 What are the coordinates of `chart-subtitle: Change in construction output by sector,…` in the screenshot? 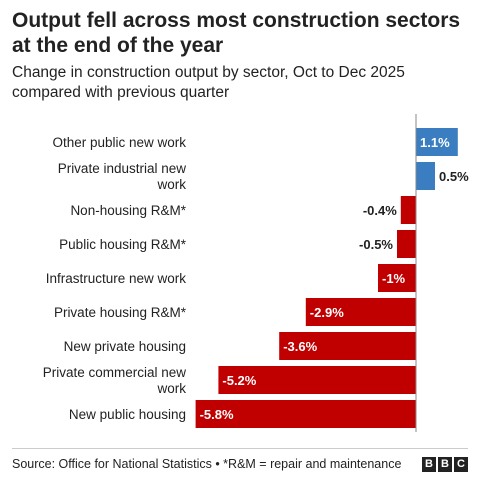 It's located at (208, 82).